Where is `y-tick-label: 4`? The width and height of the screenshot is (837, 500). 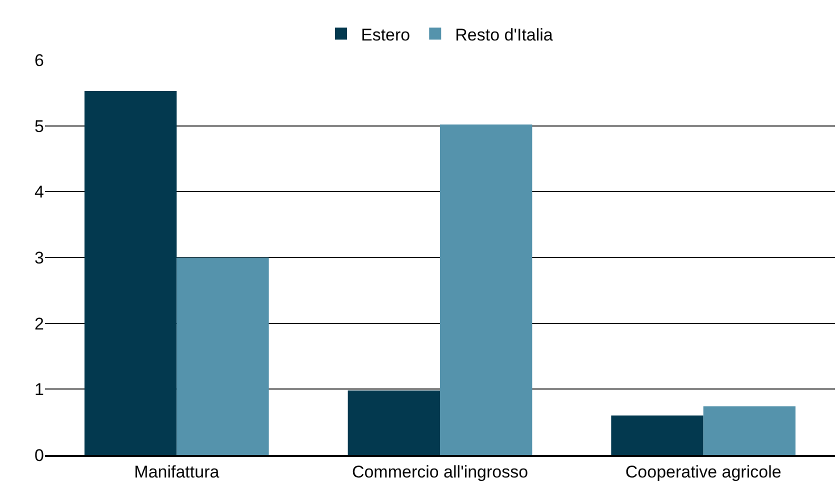 y-tick-label: 4 is located at coordinates (39, 192).